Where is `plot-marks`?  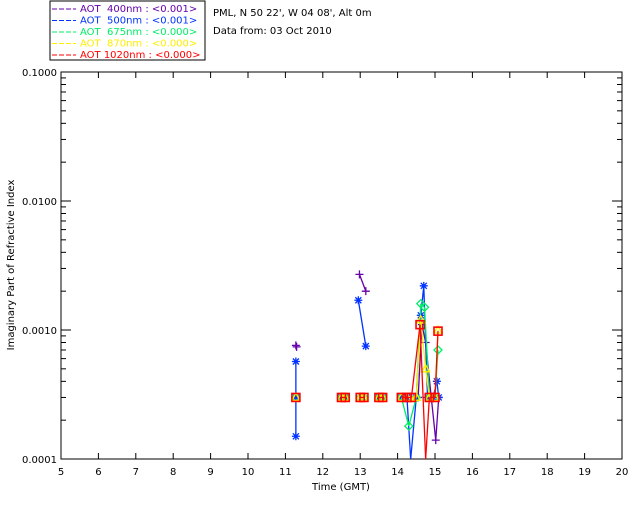 plot-marks is located at coordinates (367, 365).